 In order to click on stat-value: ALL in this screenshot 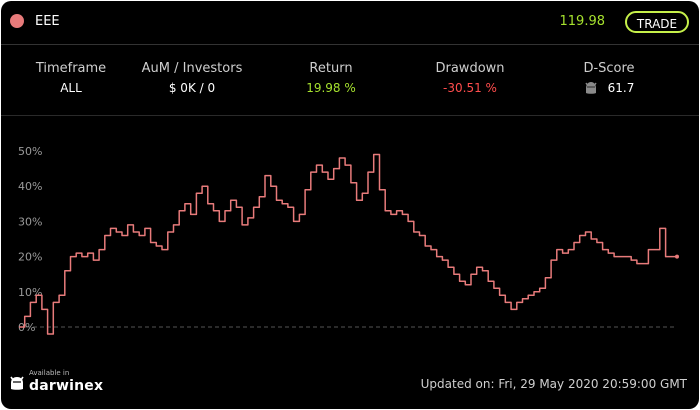, I will do `click(71, 88)`.